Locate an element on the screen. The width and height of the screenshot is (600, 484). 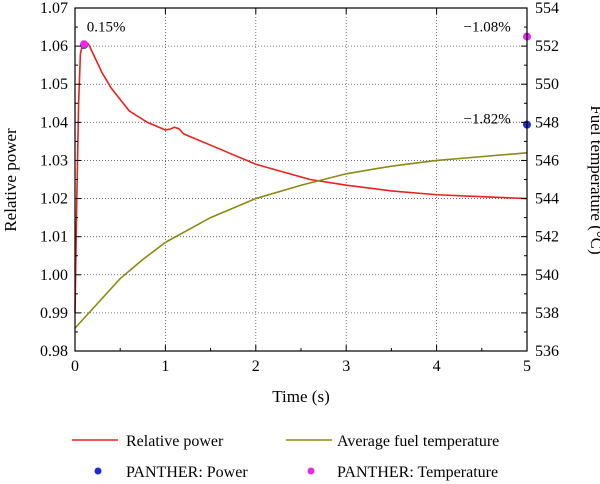
y-tick-label: 1.00 is located at coordinates (54, 275).